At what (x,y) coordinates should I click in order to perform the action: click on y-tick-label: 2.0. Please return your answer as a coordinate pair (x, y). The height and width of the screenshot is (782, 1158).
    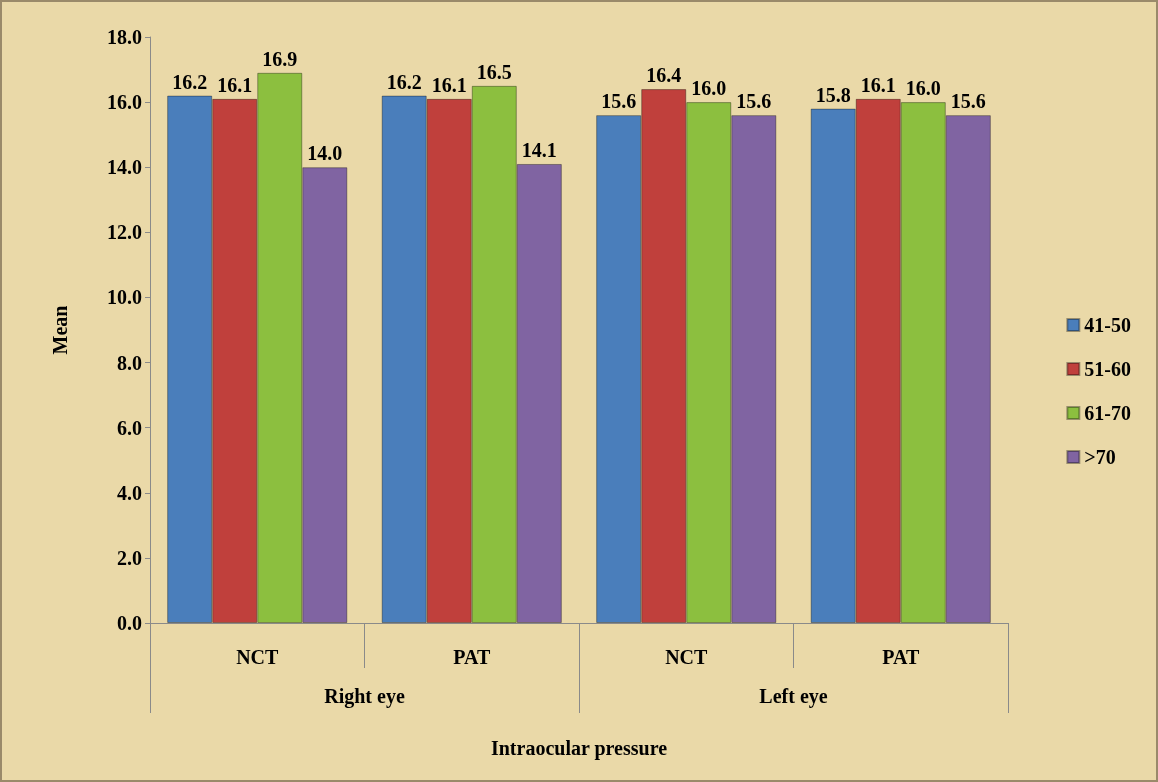
    Looking at the image, I should click on (129, 557).